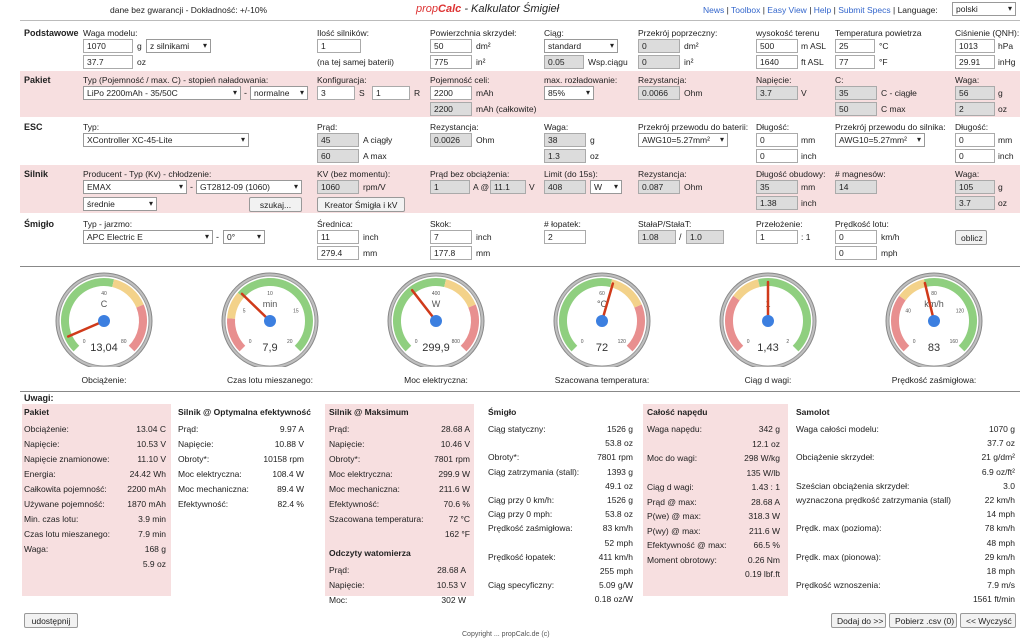 The height and width of the screenshot is (638, 1024). What do you see at coordinates (606, 187) in the screenshot?
I see `limit-unit-select: W` at bounding box center [606, 187].